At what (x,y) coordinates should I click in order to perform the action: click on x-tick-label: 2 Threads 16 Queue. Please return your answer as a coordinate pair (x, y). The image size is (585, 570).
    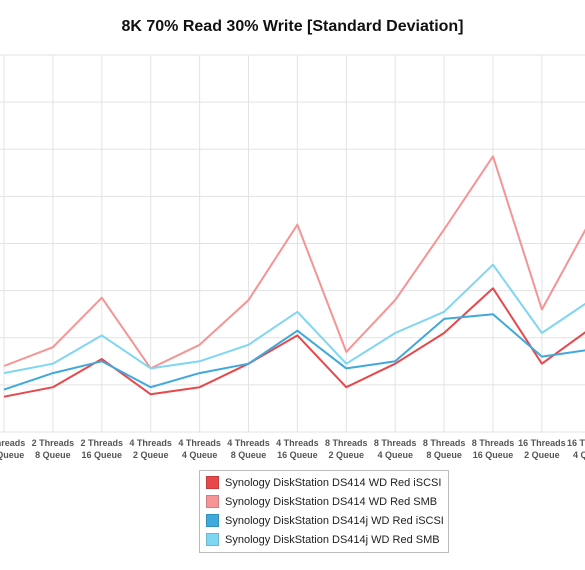
    Looking at the image, I should click on (102, 449).